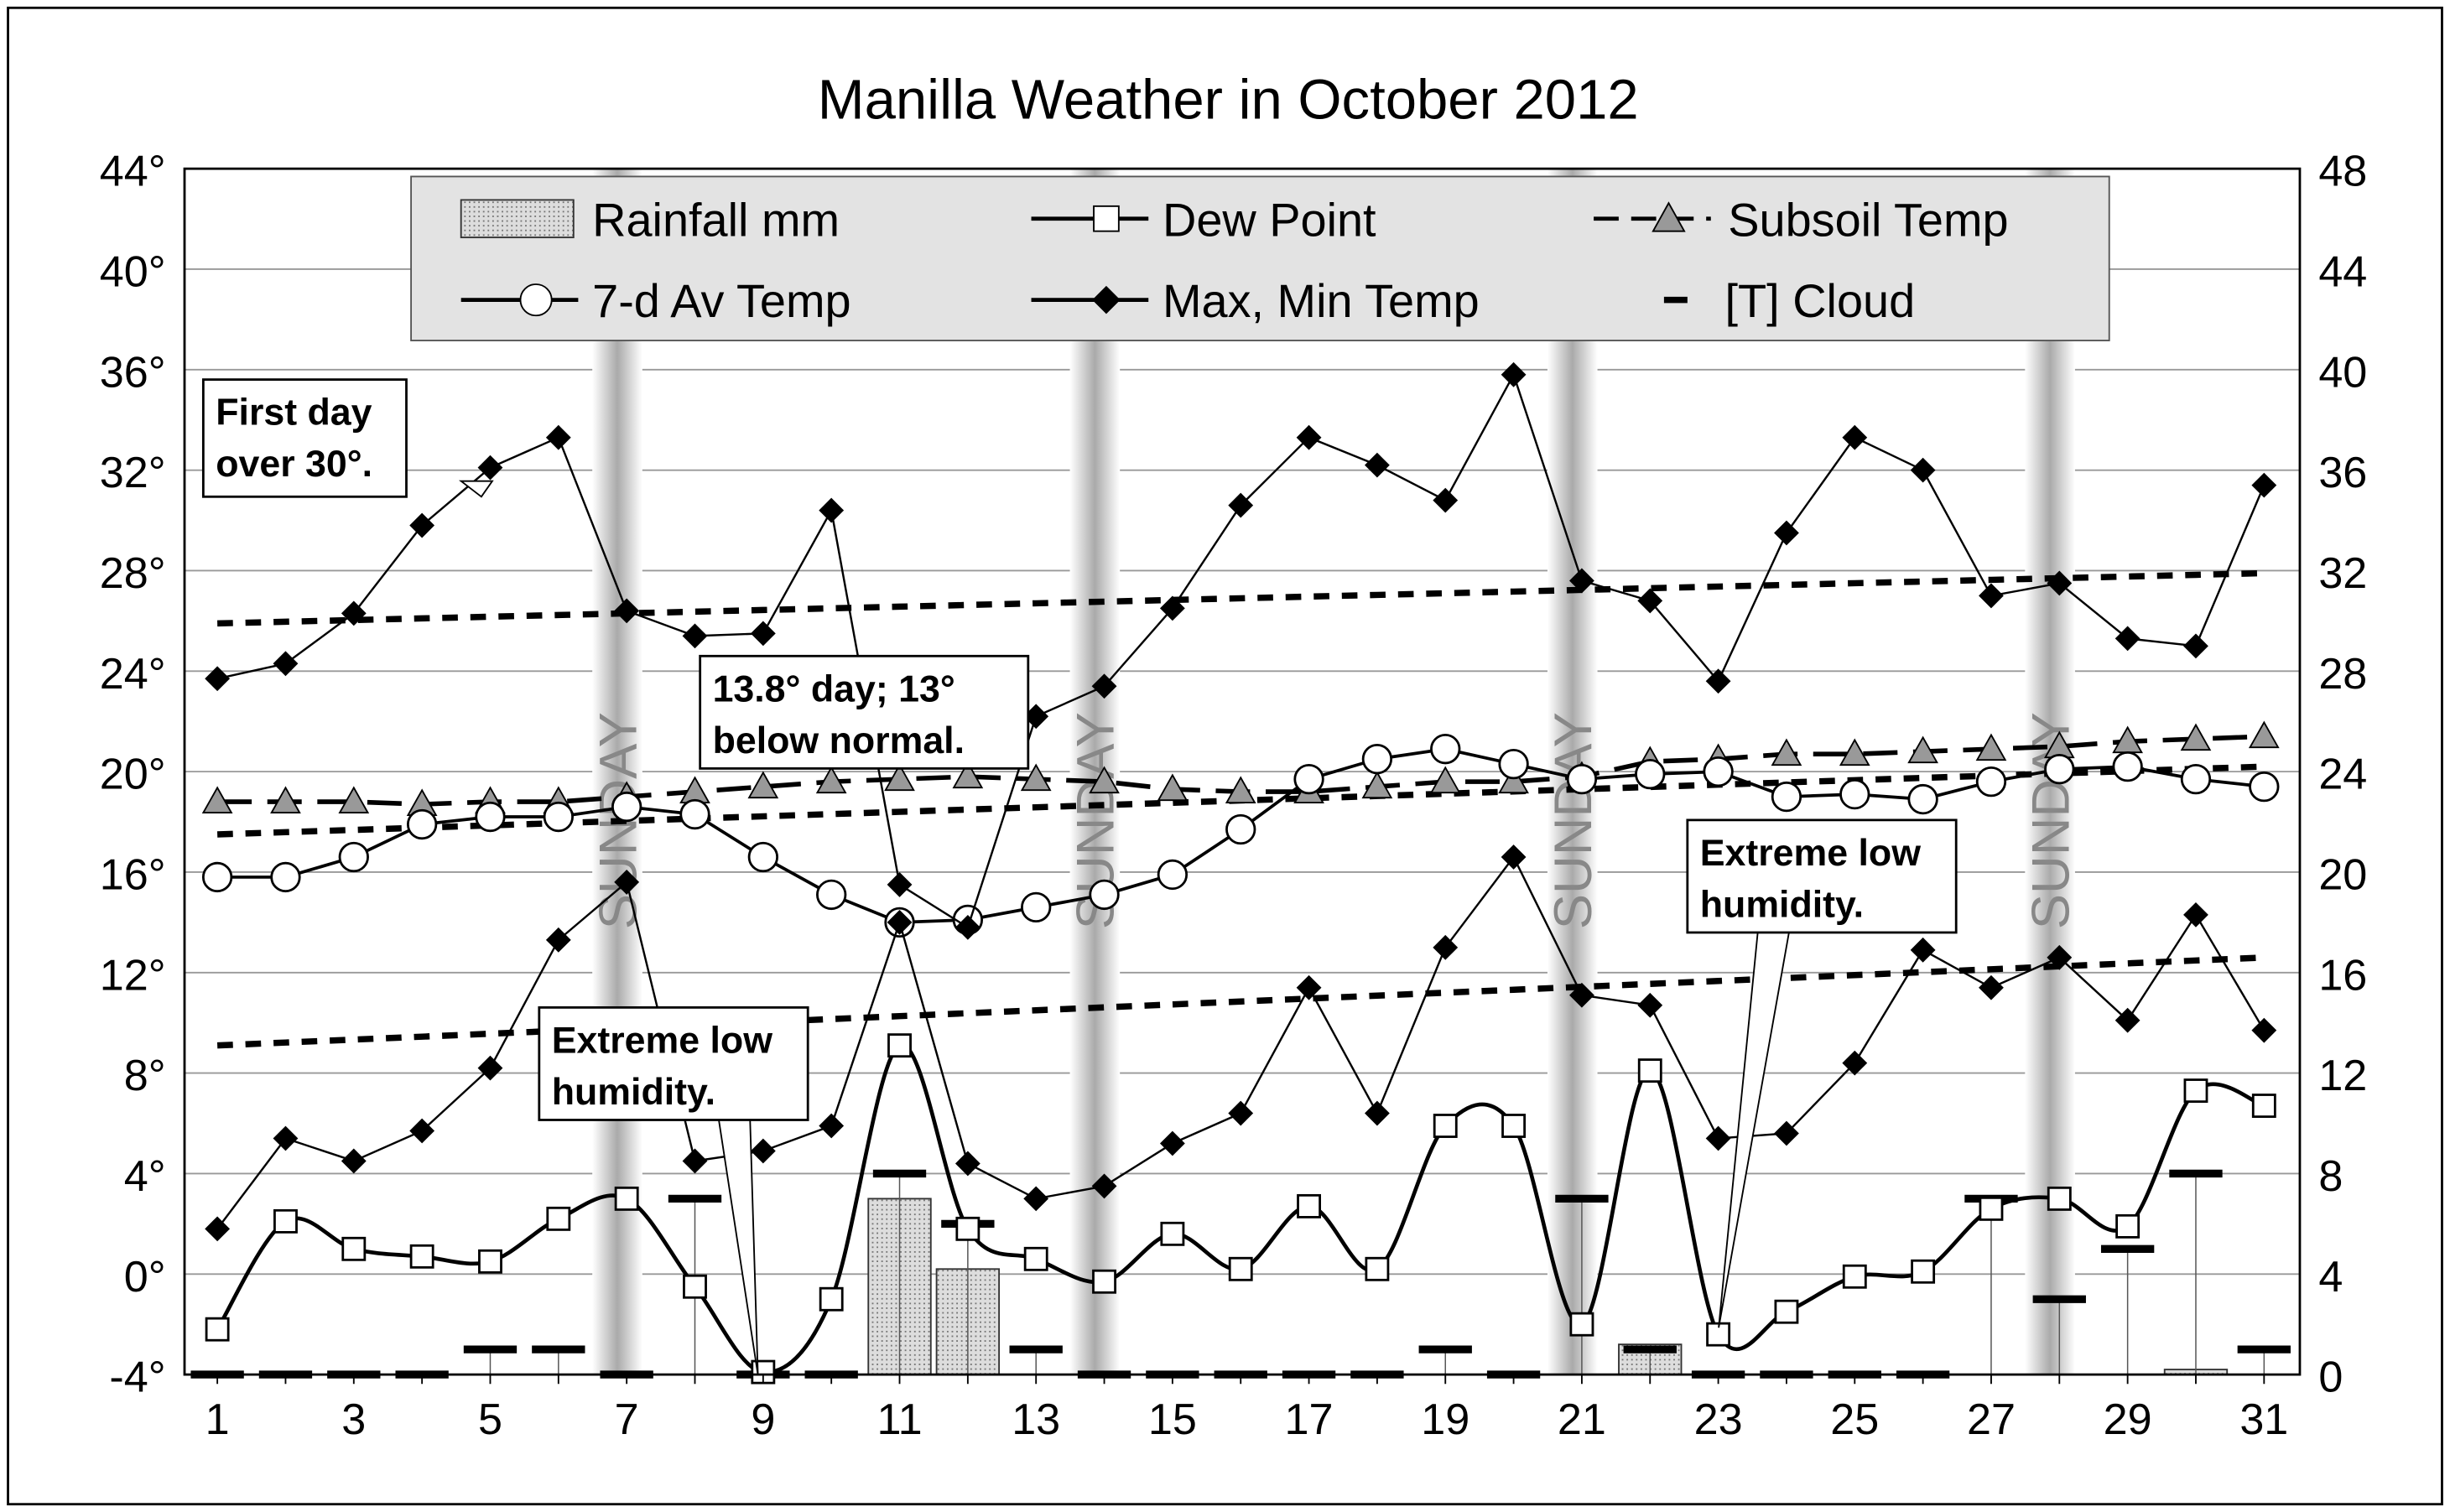 This screenshot has width=2450, height=1512. I want to click on annotation-text: 13.8° day; 13°, so click(834, 688).